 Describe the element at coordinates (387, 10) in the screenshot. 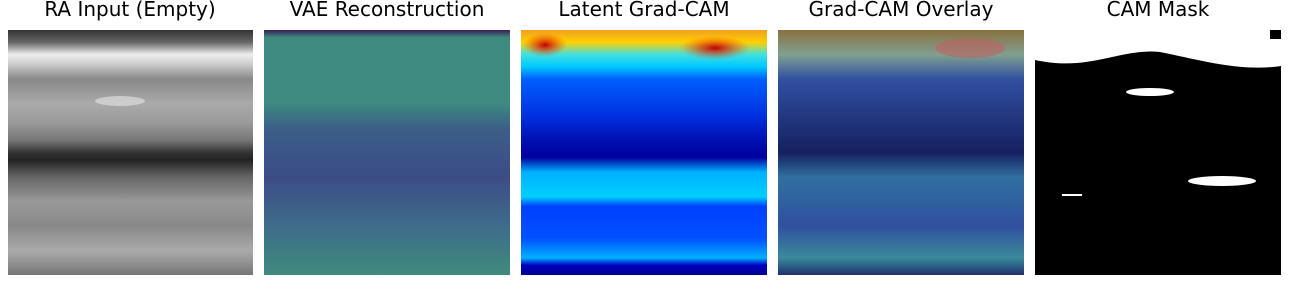

I see `panel-title: VAE Reconstruction` at that location.